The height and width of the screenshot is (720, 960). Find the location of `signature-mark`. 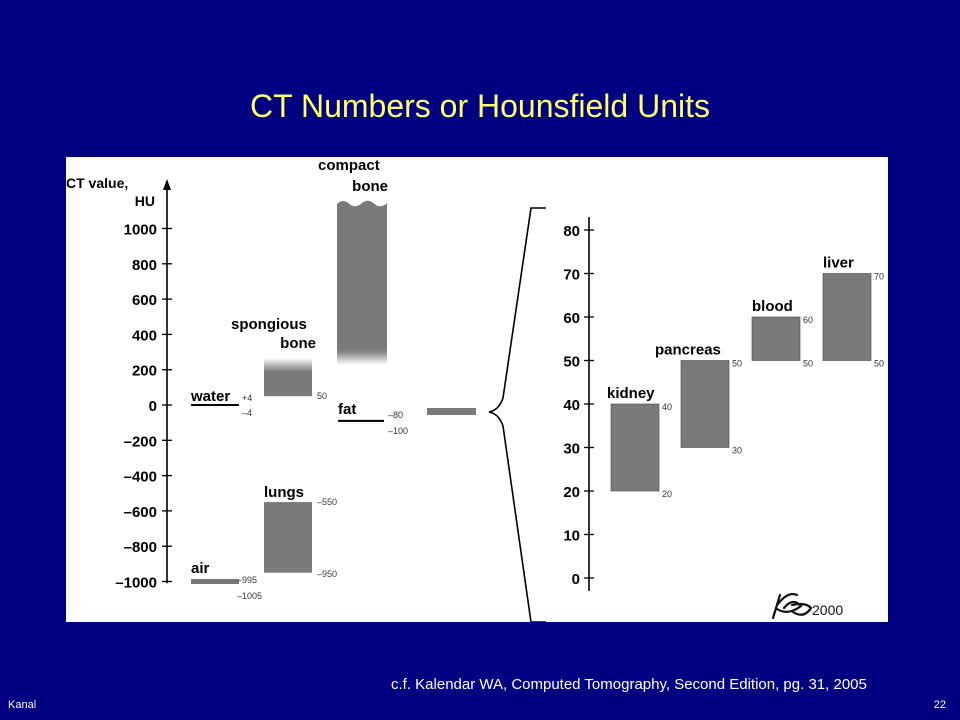

signature-mark is located at coordinates (792, 606).